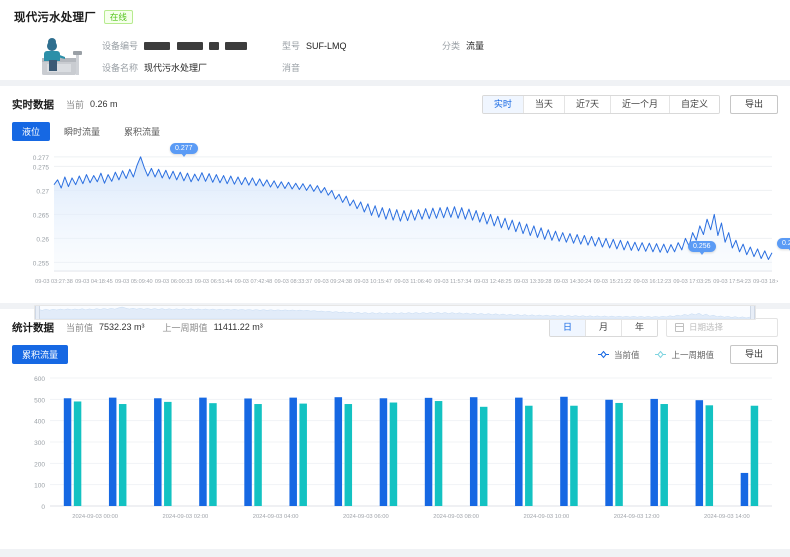 This screenshot has height=557, width=790. I want to click on tab-liquid-level: 液位, so click(31, 131).